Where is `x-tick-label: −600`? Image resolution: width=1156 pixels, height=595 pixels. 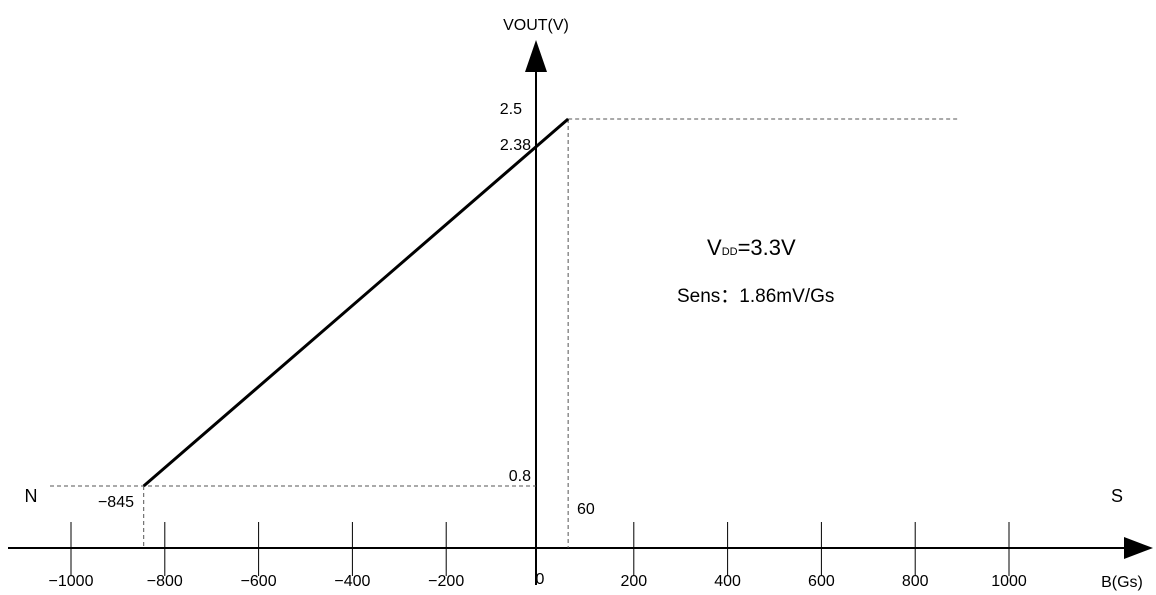
x-tick-label: −600 is located at coordinates (259, 581).